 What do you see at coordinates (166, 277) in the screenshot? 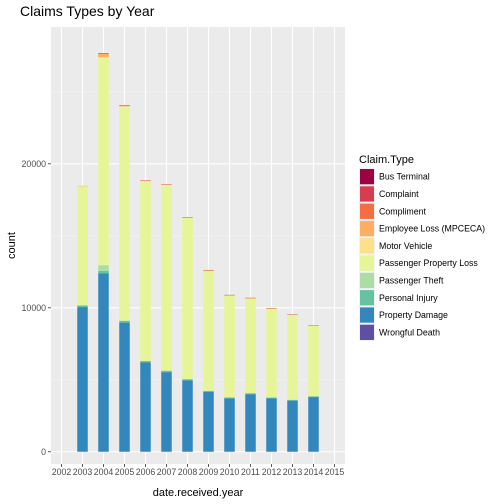
I see `bar-segment-2007-passenger-property-loss` at bounding box center [166, 277].